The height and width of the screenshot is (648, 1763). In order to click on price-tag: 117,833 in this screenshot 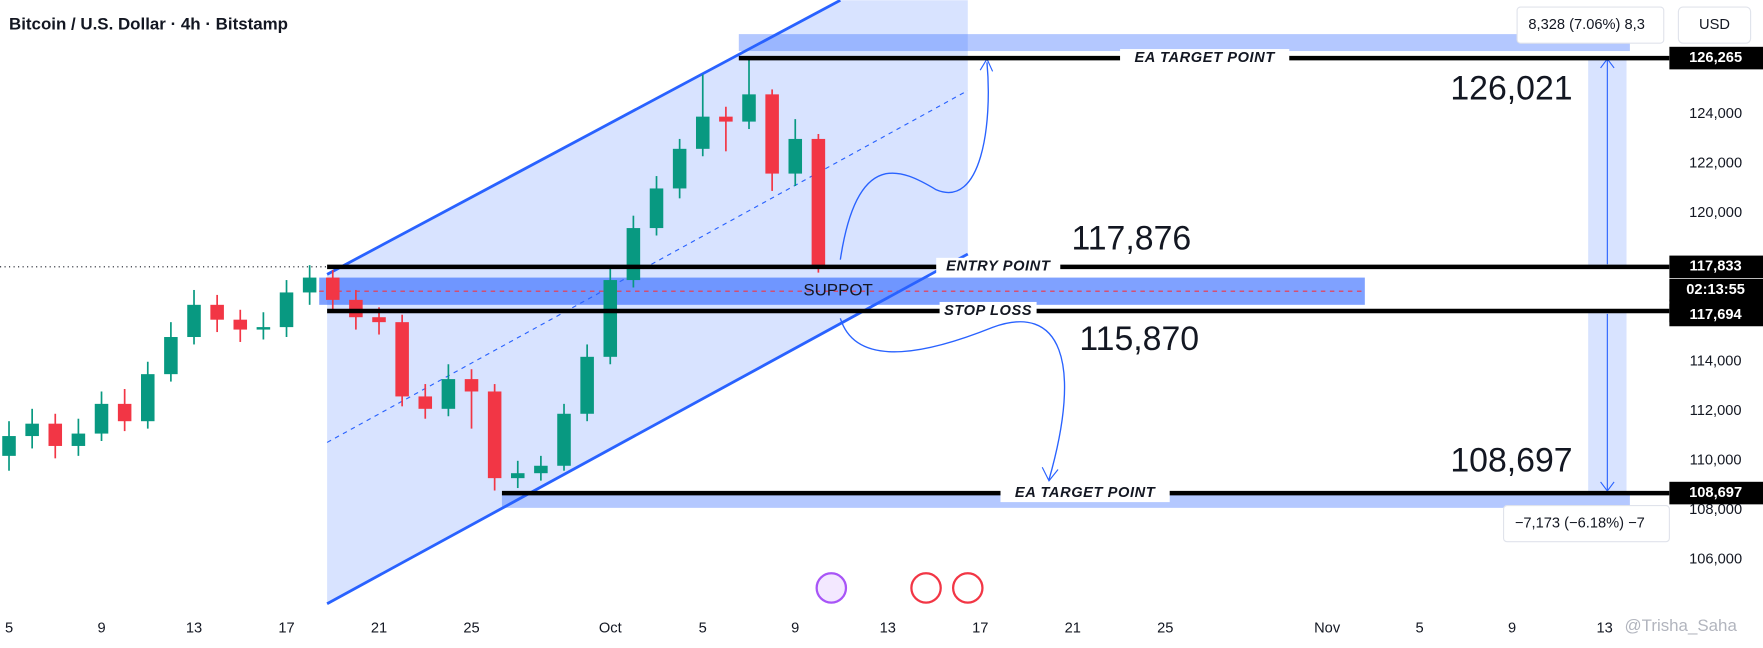, I will do `click(1716, 267)`.